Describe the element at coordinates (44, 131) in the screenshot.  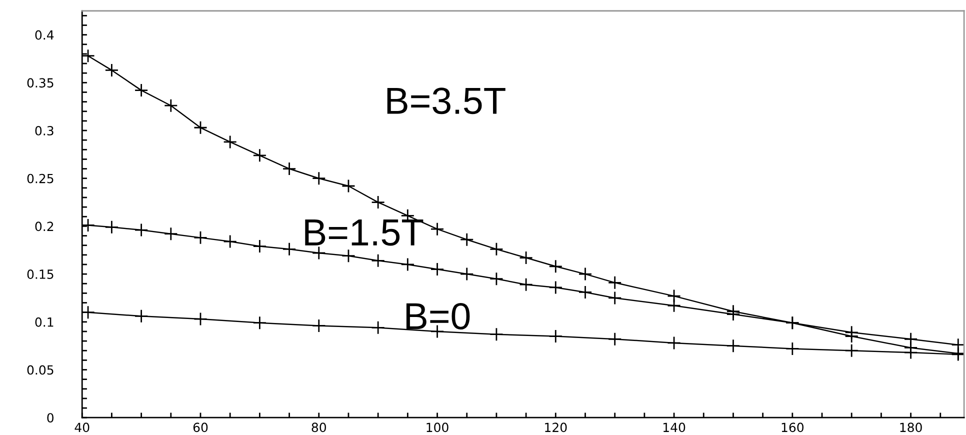
I see `y-tick-label: 0.3` at that location.